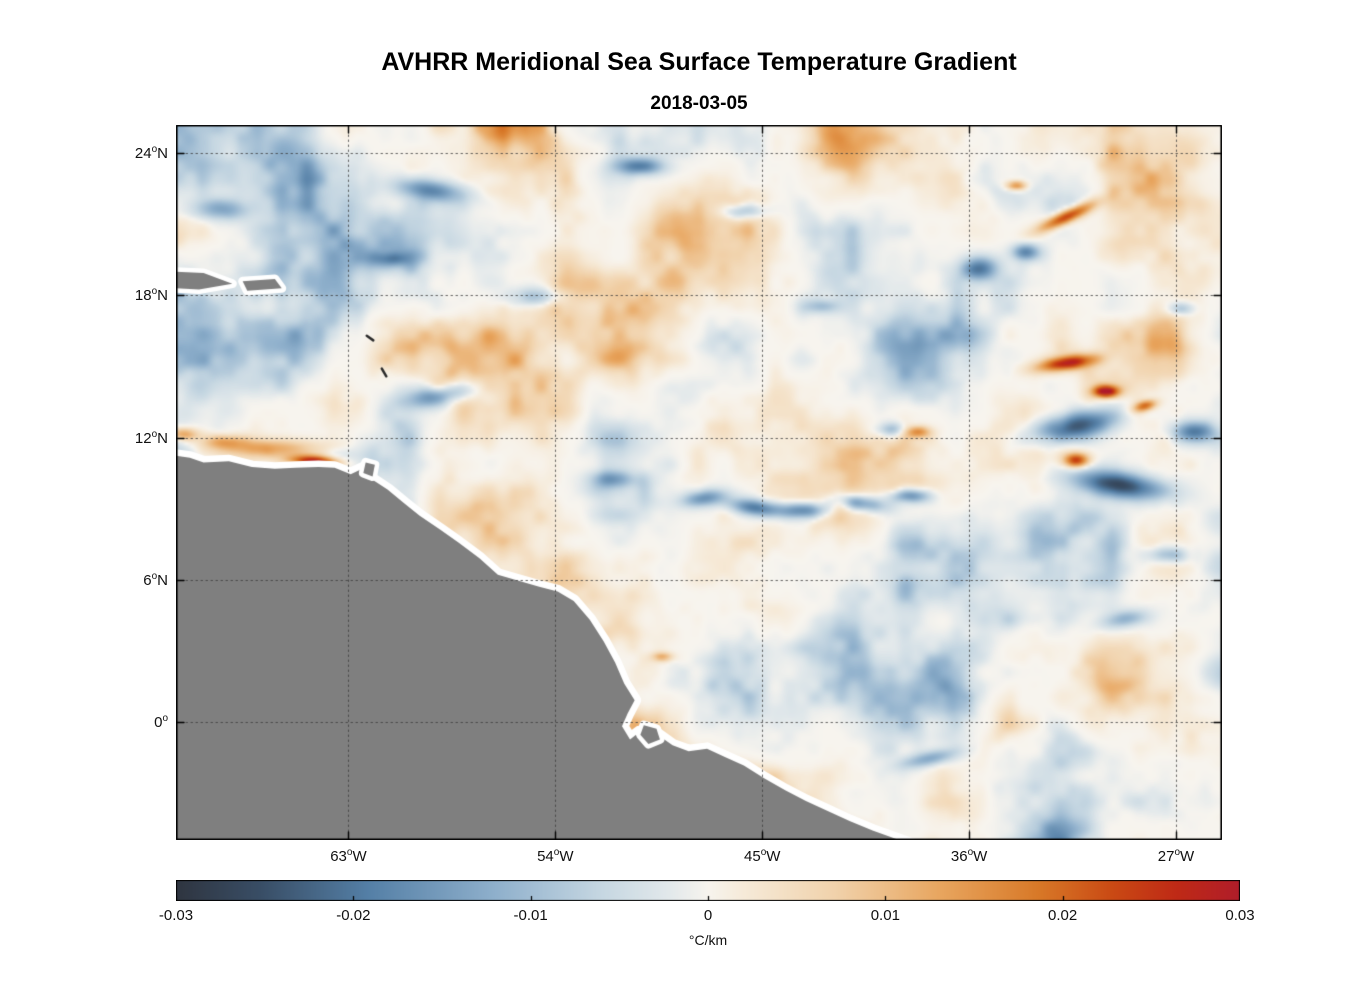 The width and height of the screenshot is (1356, 1000). I want to click on chart-date-subtitle: 2018-03-05, so click(699, 103).